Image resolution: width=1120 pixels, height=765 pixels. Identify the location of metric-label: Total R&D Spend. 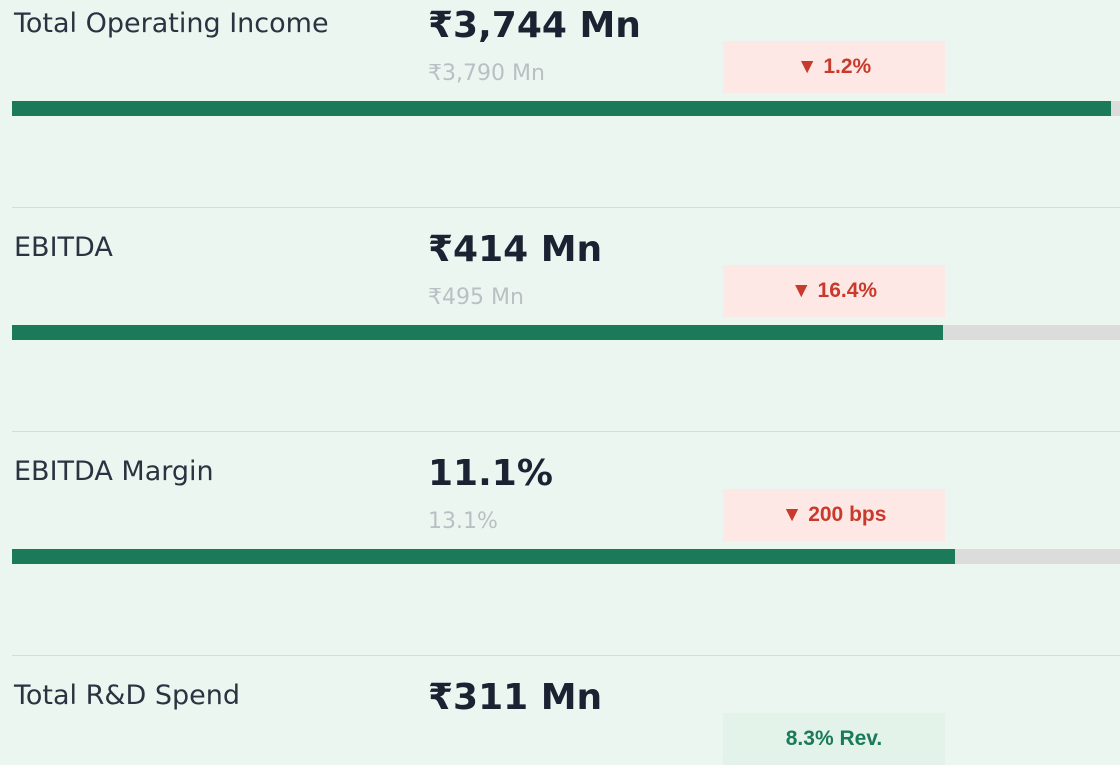
(127, 695).